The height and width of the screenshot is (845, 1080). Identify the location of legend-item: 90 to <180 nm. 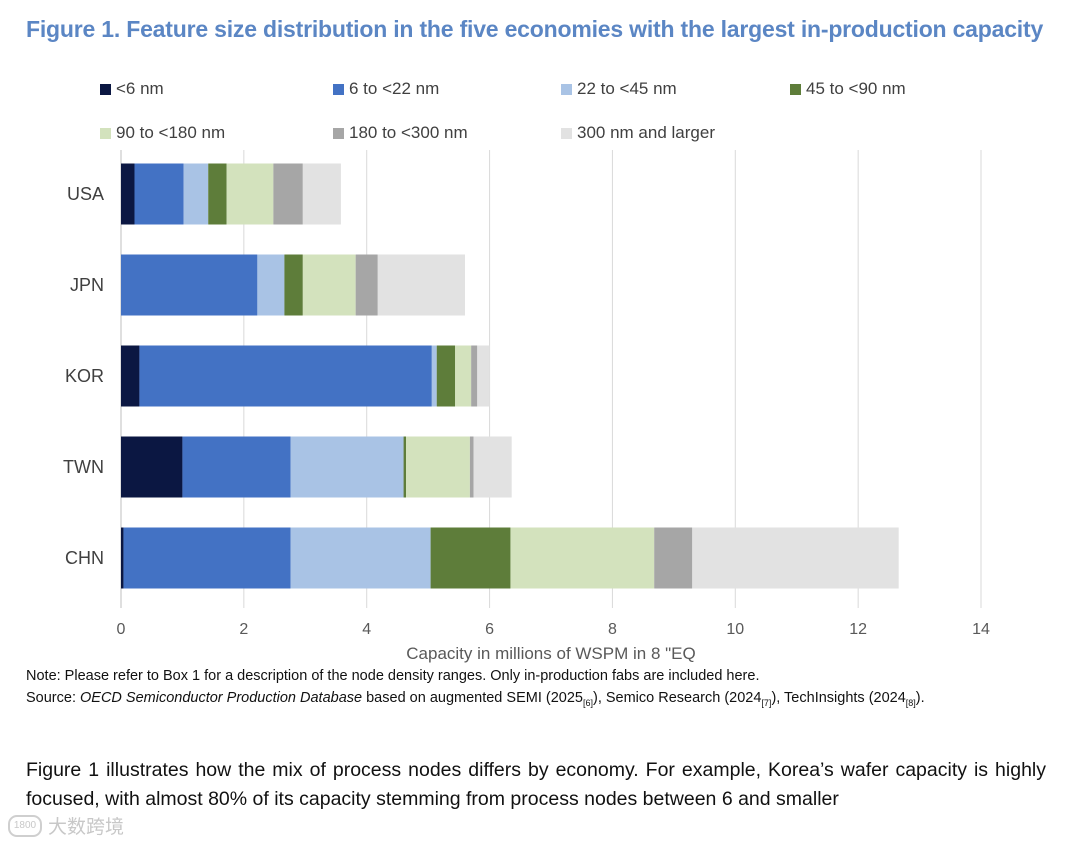
(162, 133).